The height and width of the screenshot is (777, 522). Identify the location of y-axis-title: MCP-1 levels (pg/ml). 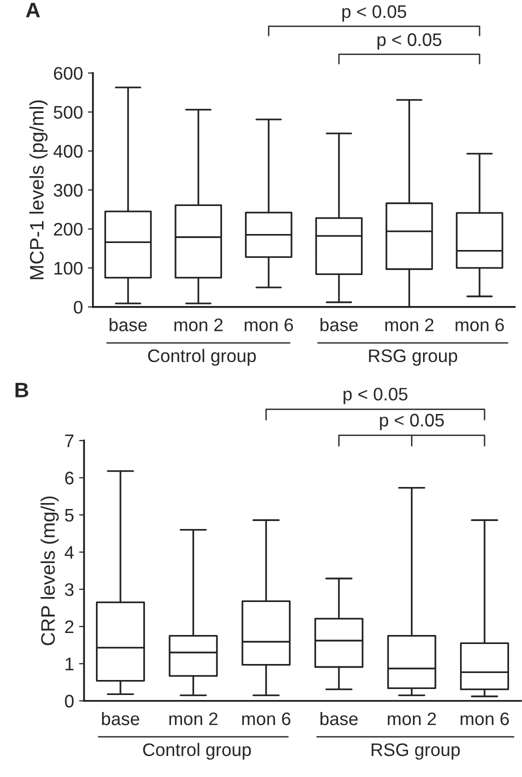
(38, 190).